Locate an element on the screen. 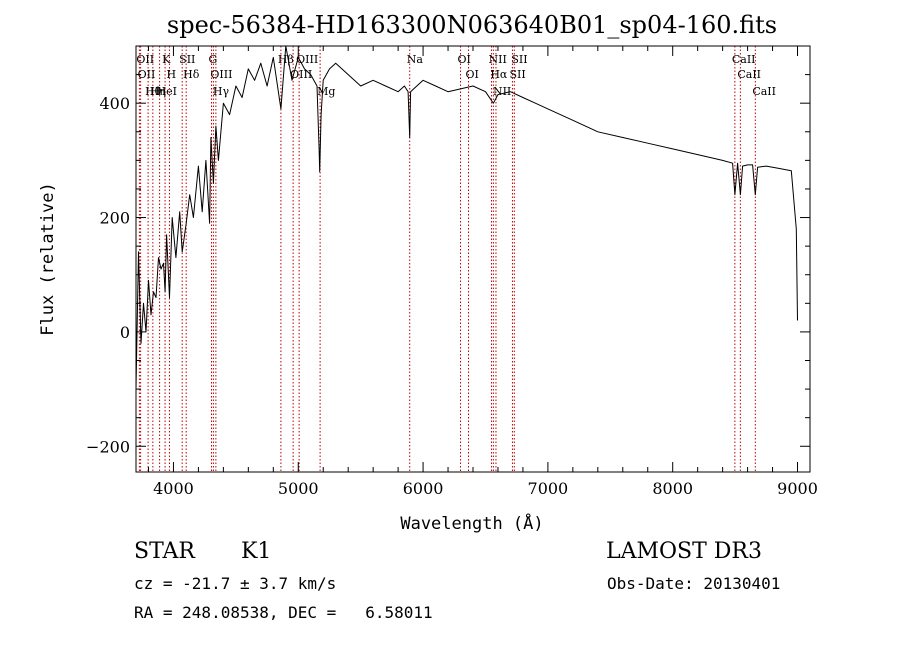  spectral-line-label: G is located at coordinates (213, 59).